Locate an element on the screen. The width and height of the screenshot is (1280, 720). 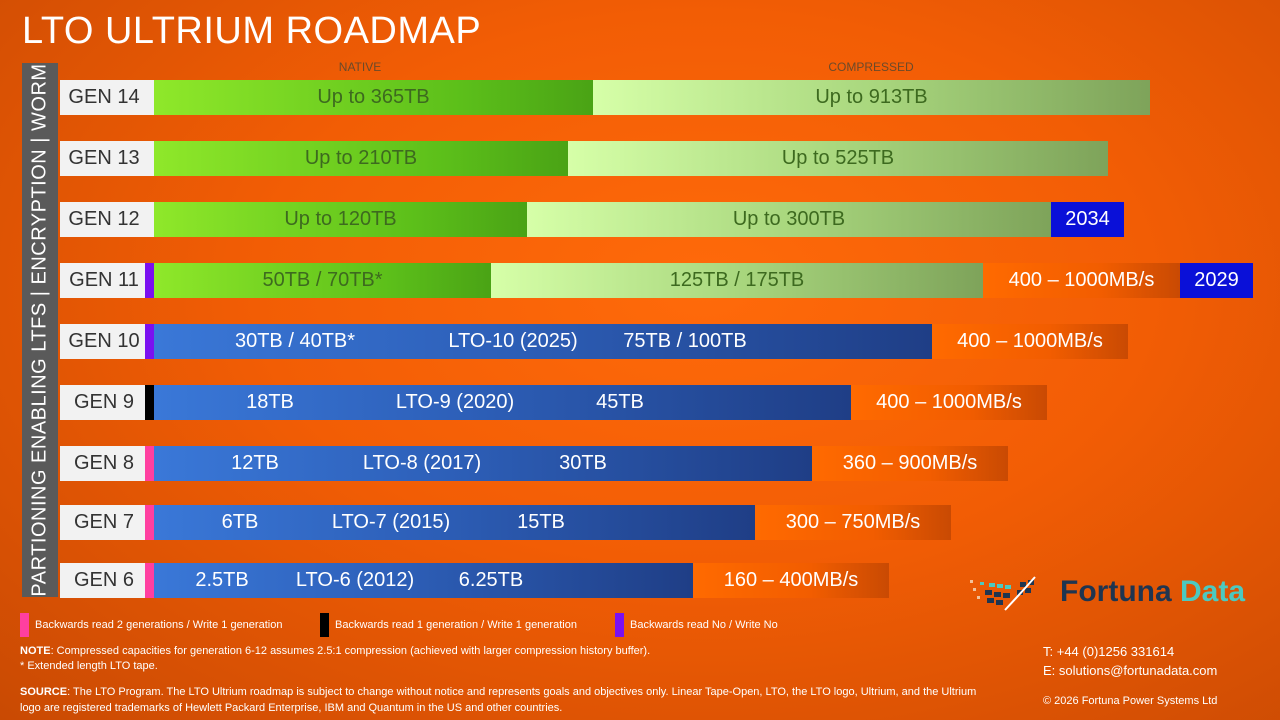
logo-word-data: Data is located at coordinates (1213, 591).